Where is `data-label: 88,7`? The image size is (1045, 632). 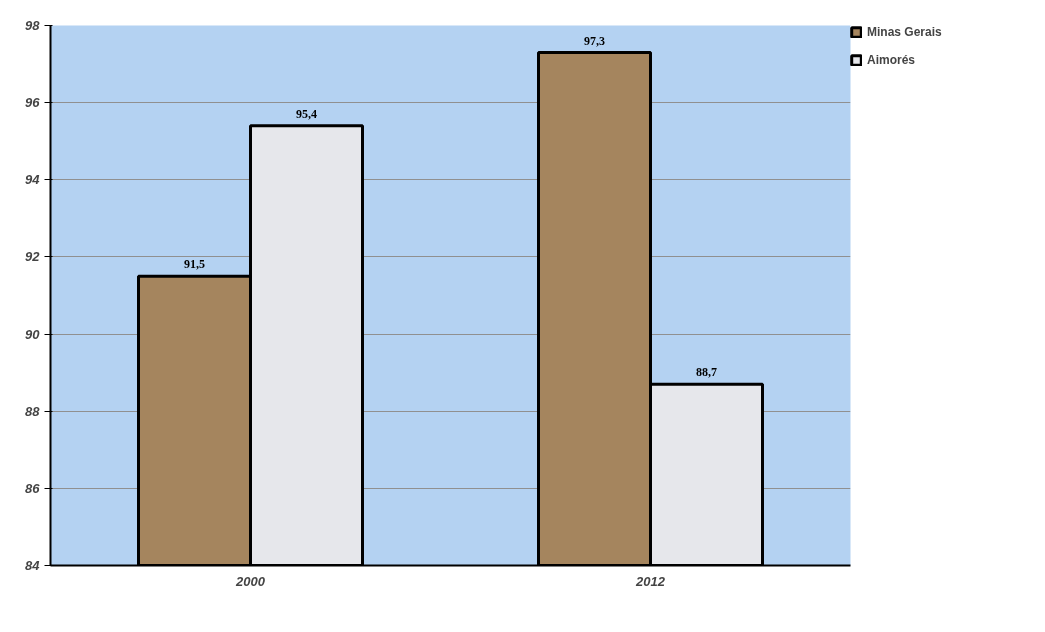 data-label: 88,7 is located at coordinates (706, 372).